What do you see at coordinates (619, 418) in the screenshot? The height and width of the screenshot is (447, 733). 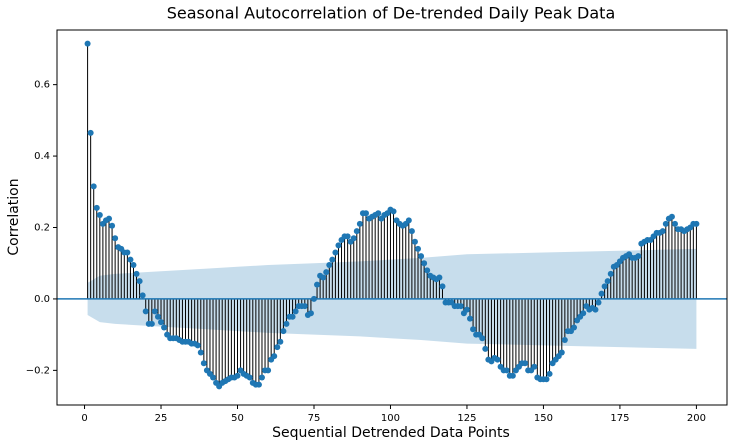 I see `x-tick-label: 175` at bounding box center [619, 418].